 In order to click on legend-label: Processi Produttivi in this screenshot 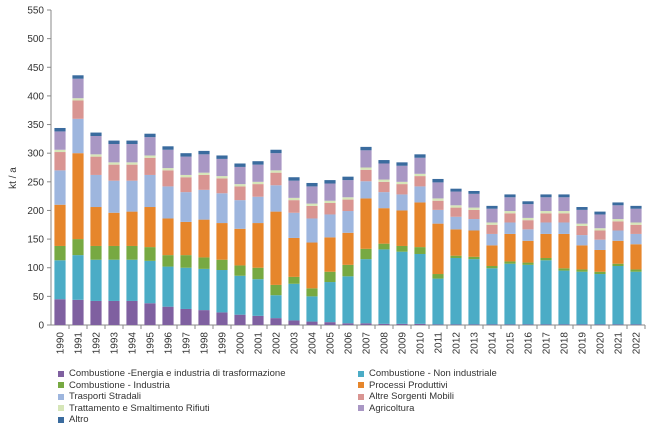, I will do `click(408, 385)`.